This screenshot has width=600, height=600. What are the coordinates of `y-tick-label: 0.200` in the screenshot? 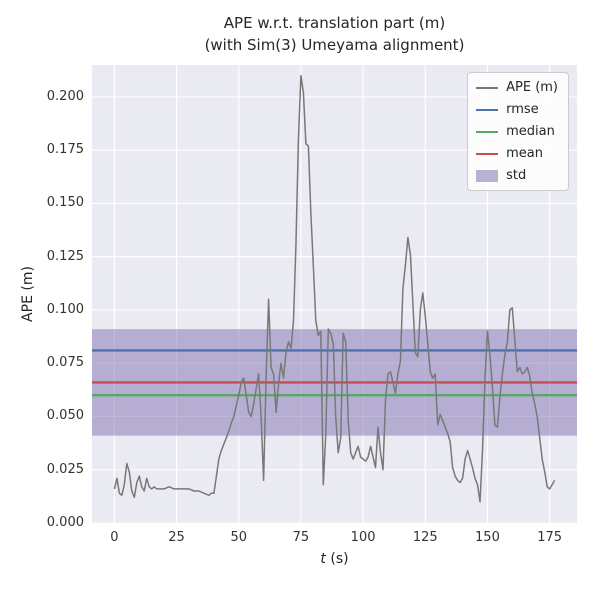 It's located at (65, 96).